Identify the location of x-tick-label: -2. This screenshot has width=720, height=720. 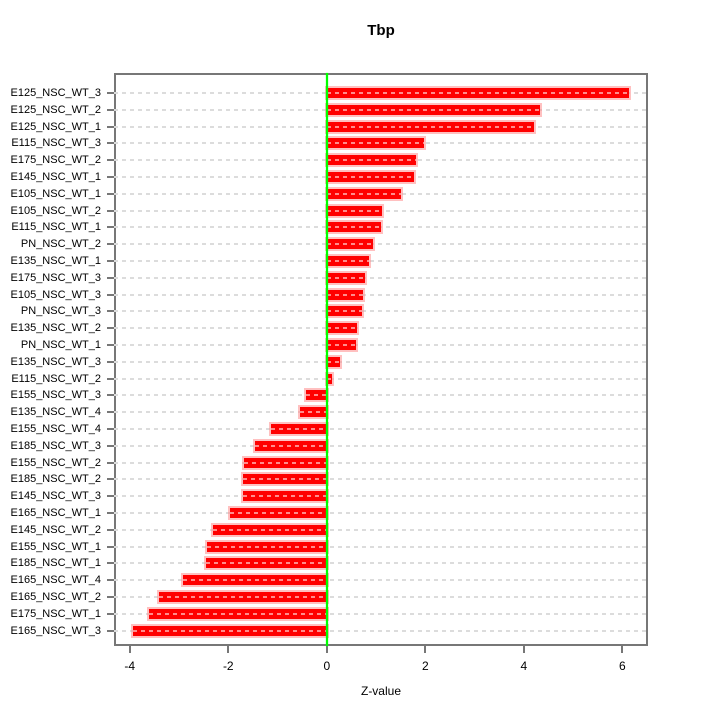
(228, 666).